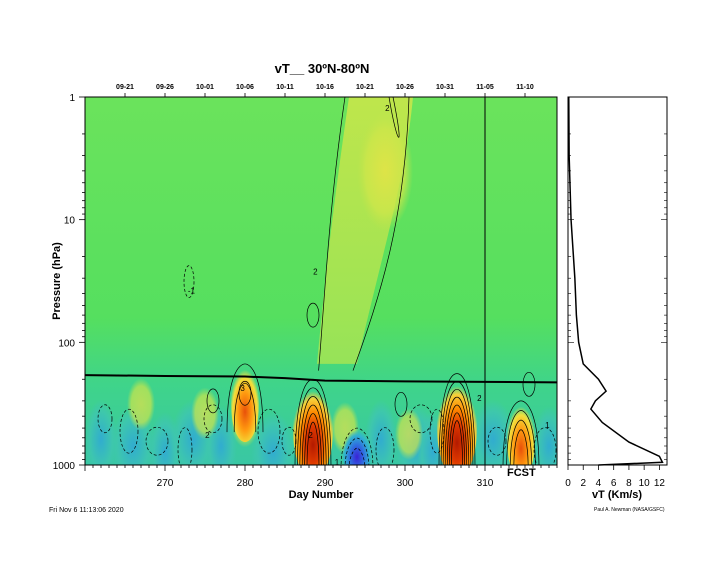 Image resolution: width=726 pixels, height=561 pixels. I want to click on profile-x-tick-label: 4, so click(599, 483).